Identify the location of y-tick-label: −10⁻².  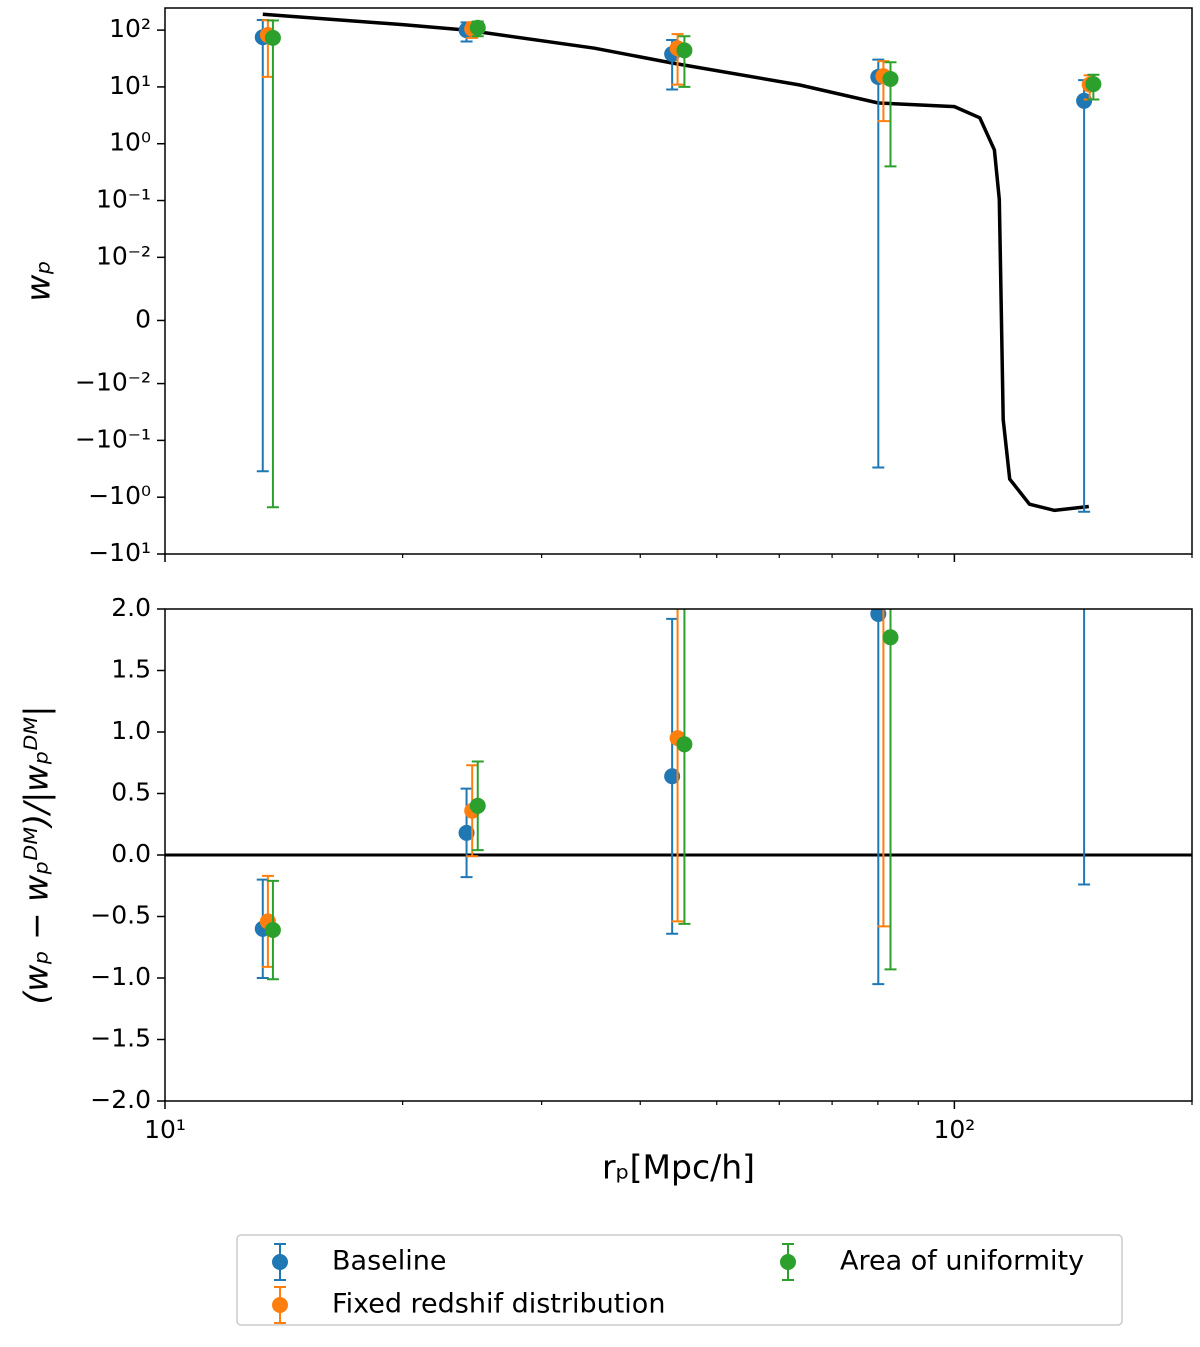
(113, 382).